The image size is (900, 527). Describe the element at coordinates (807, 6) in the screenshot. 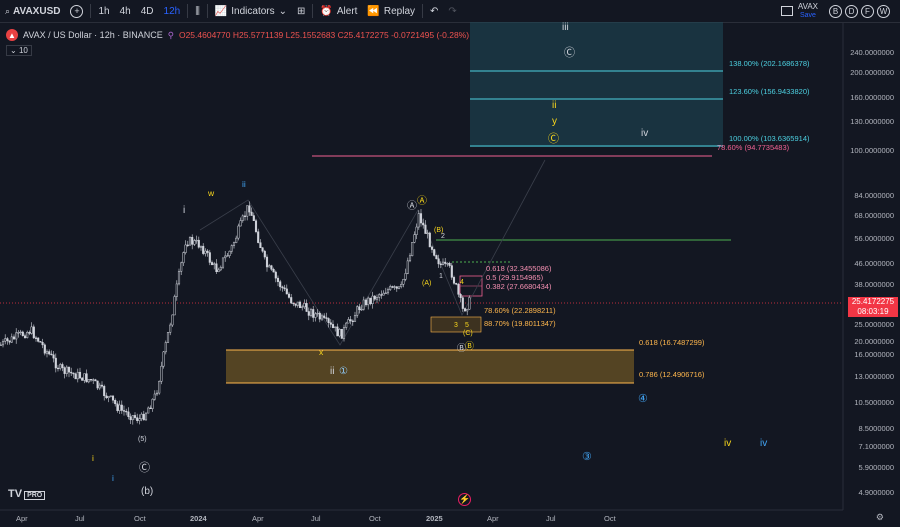

I see `layout-name: AVAX` at that location.